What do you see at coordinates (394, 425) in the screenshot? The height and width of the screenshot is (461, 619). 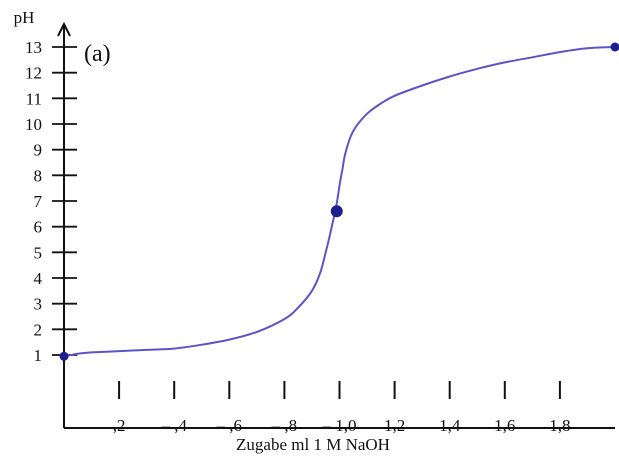 I see `x-tick-label: 1,2` at bounding box center [394, 425].